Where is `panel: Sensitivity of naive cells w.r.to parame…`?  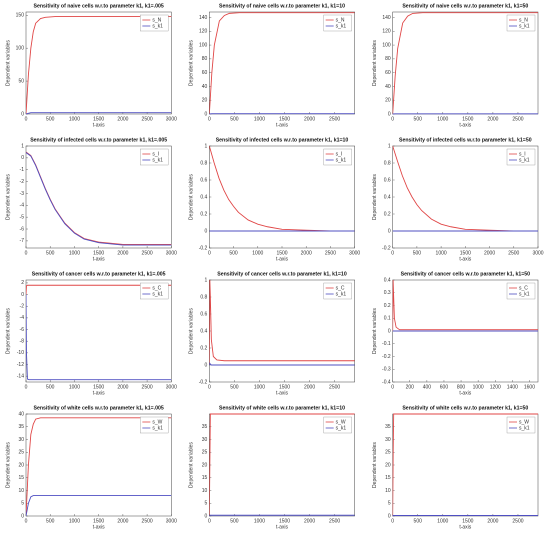 panel: Sensitivity of naive cells w.r.to parame… is located at coordinates (91, 65).